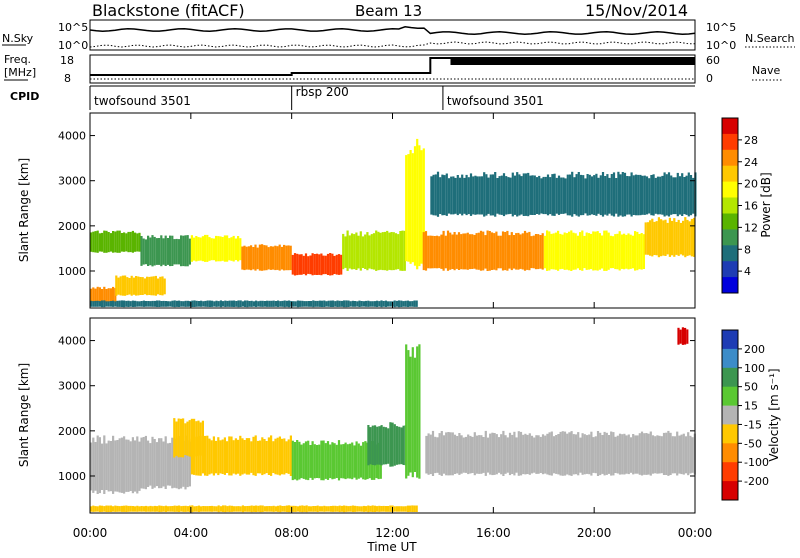 This screenshot has height=558, width=800. Describe the element at coordinates (392, 37) in the screenshot. I see `nsky-traces` at that location.